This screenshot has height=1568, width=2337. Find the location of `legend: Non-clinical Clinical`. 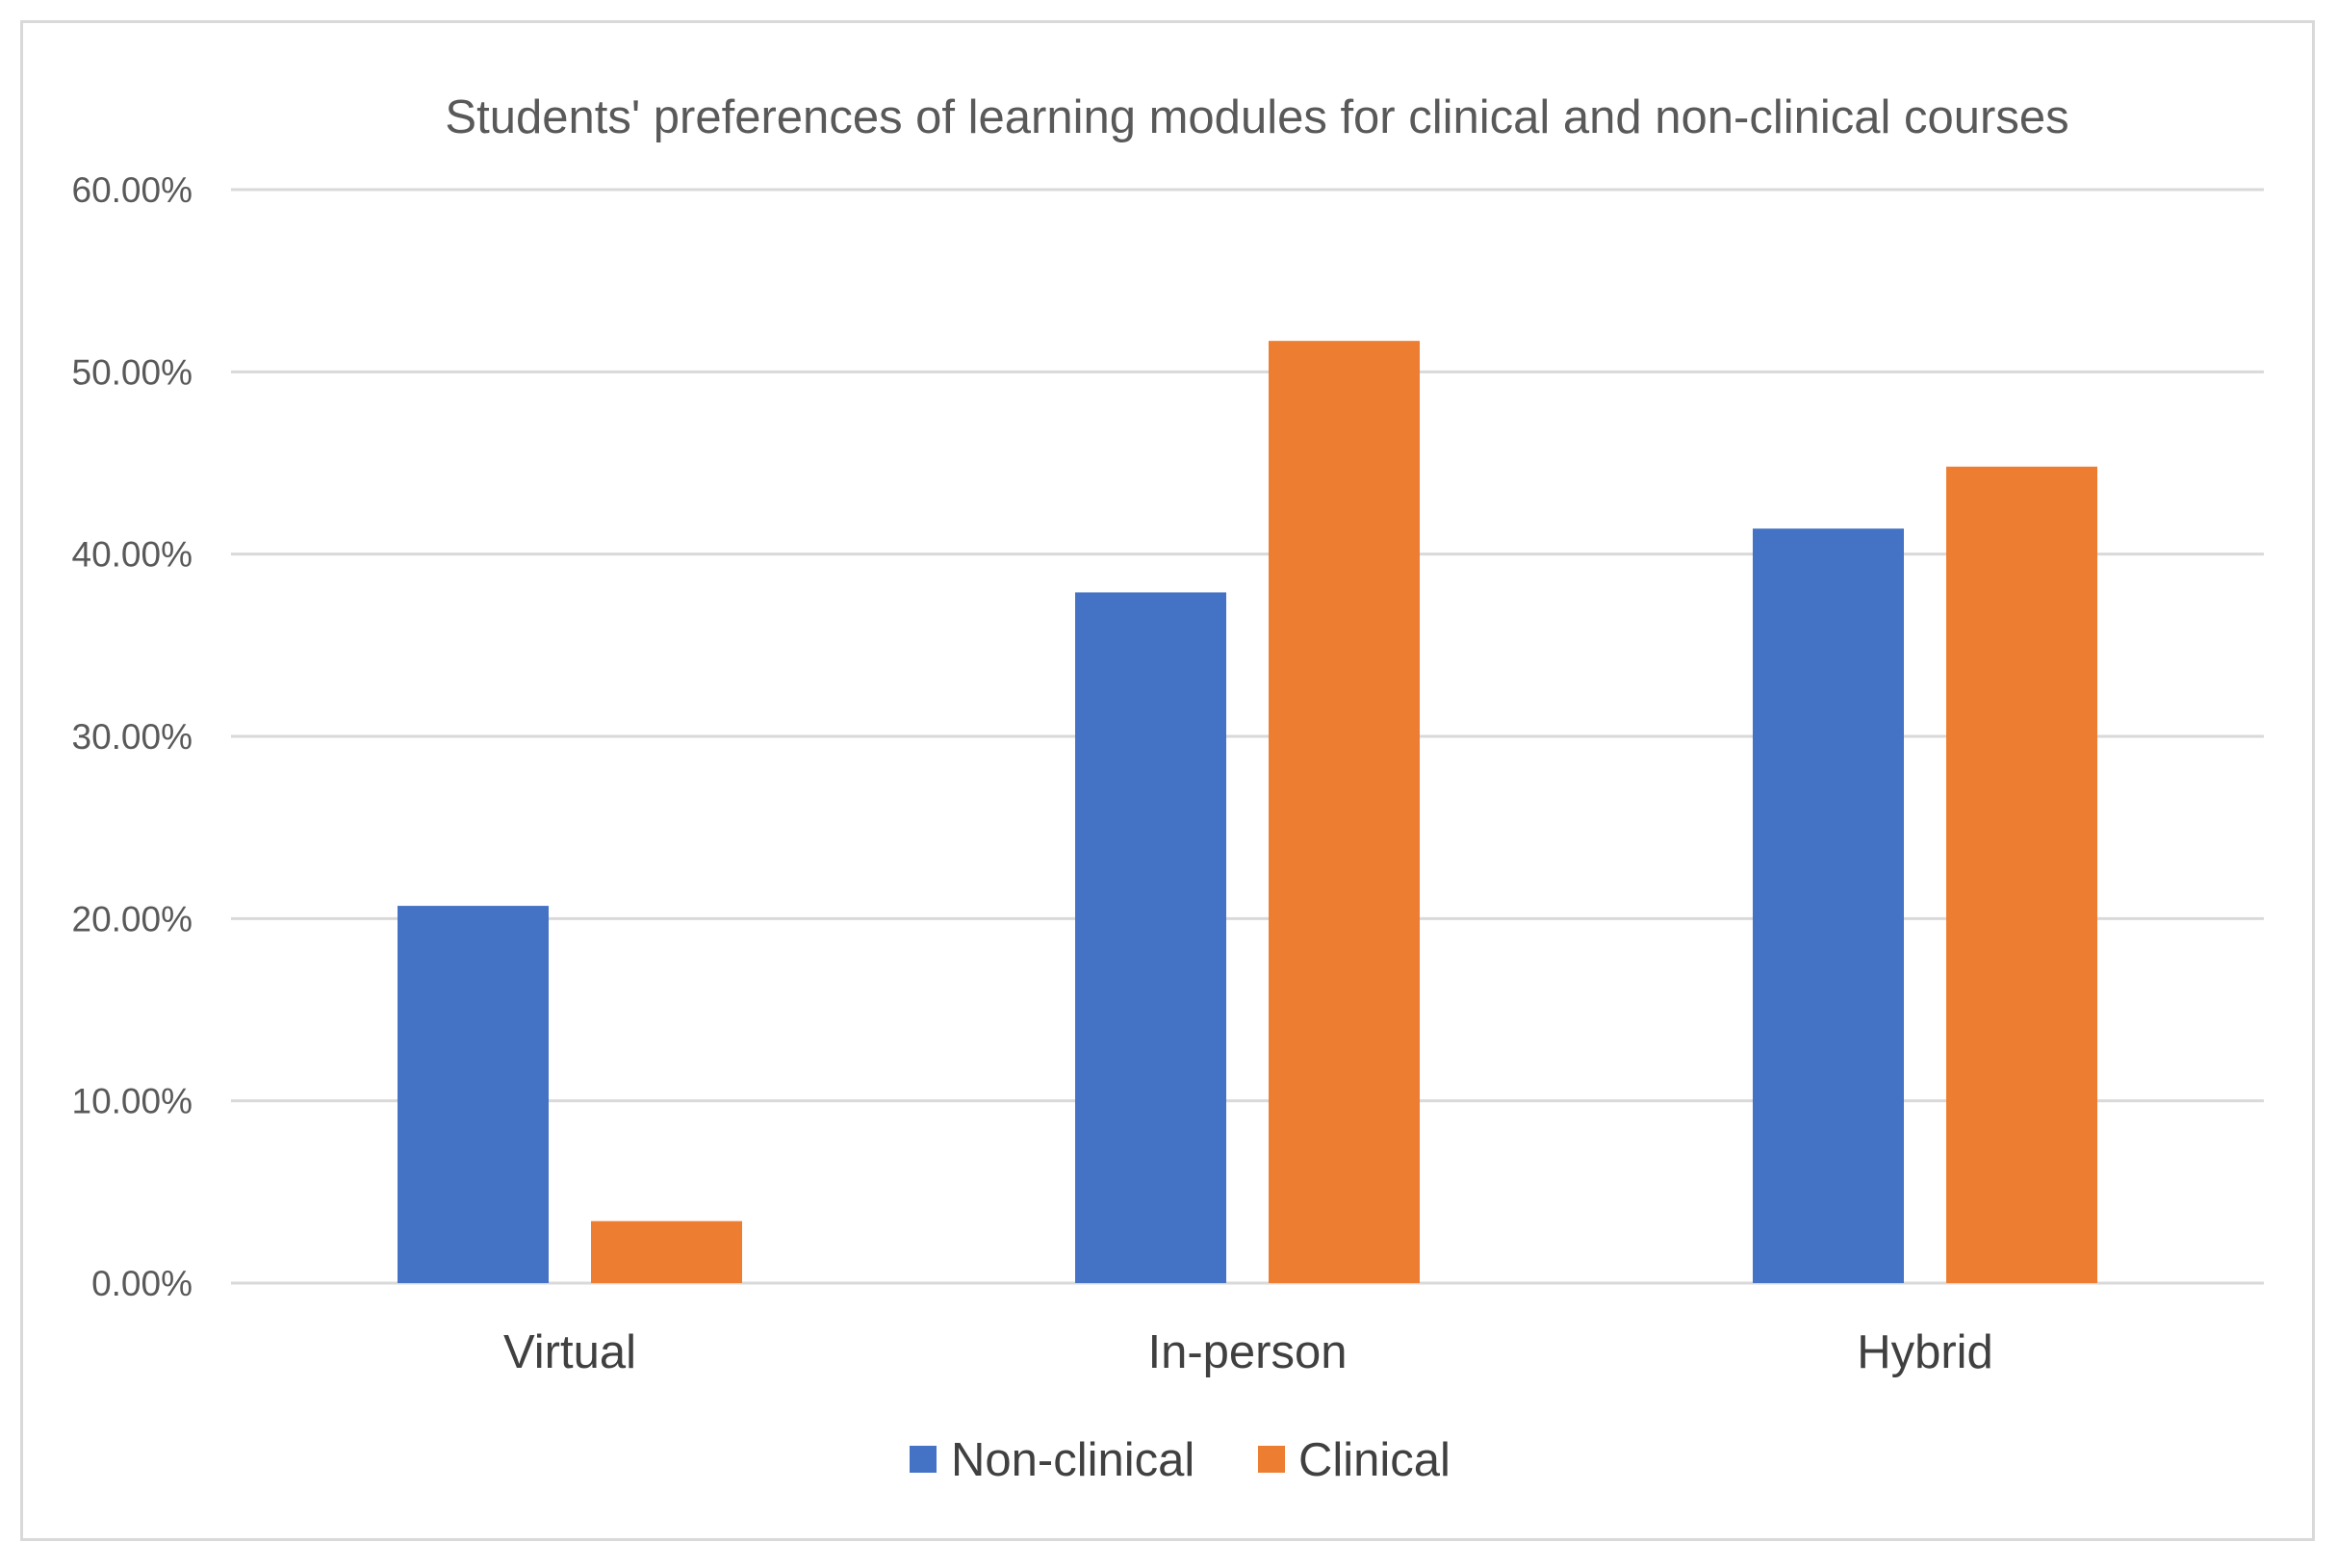

legend: Non-clinical Clinical is located at coordinates (1180, 1460).